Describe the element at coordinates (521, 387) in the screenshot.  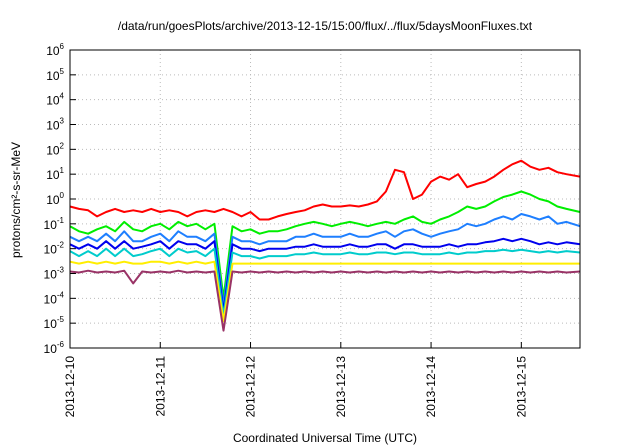
I see `x-tick-label: 2013-12-15` at that location.